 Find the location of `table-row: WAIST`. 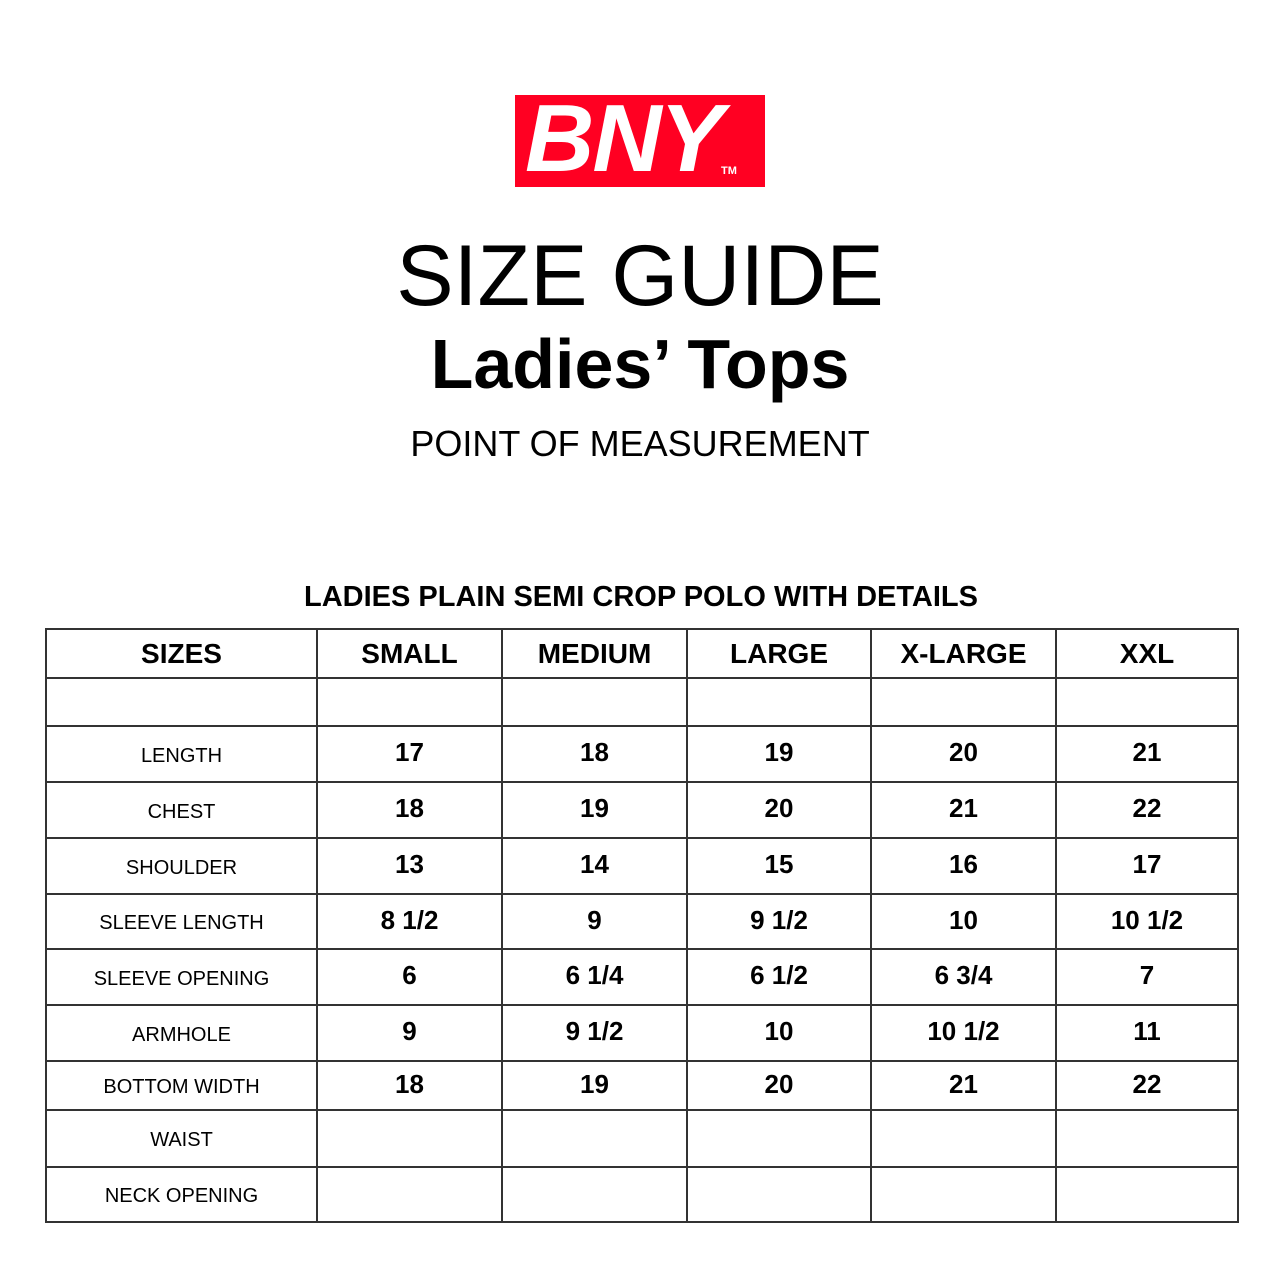

table-row: WAIST is located at coordinates (642, 1138).